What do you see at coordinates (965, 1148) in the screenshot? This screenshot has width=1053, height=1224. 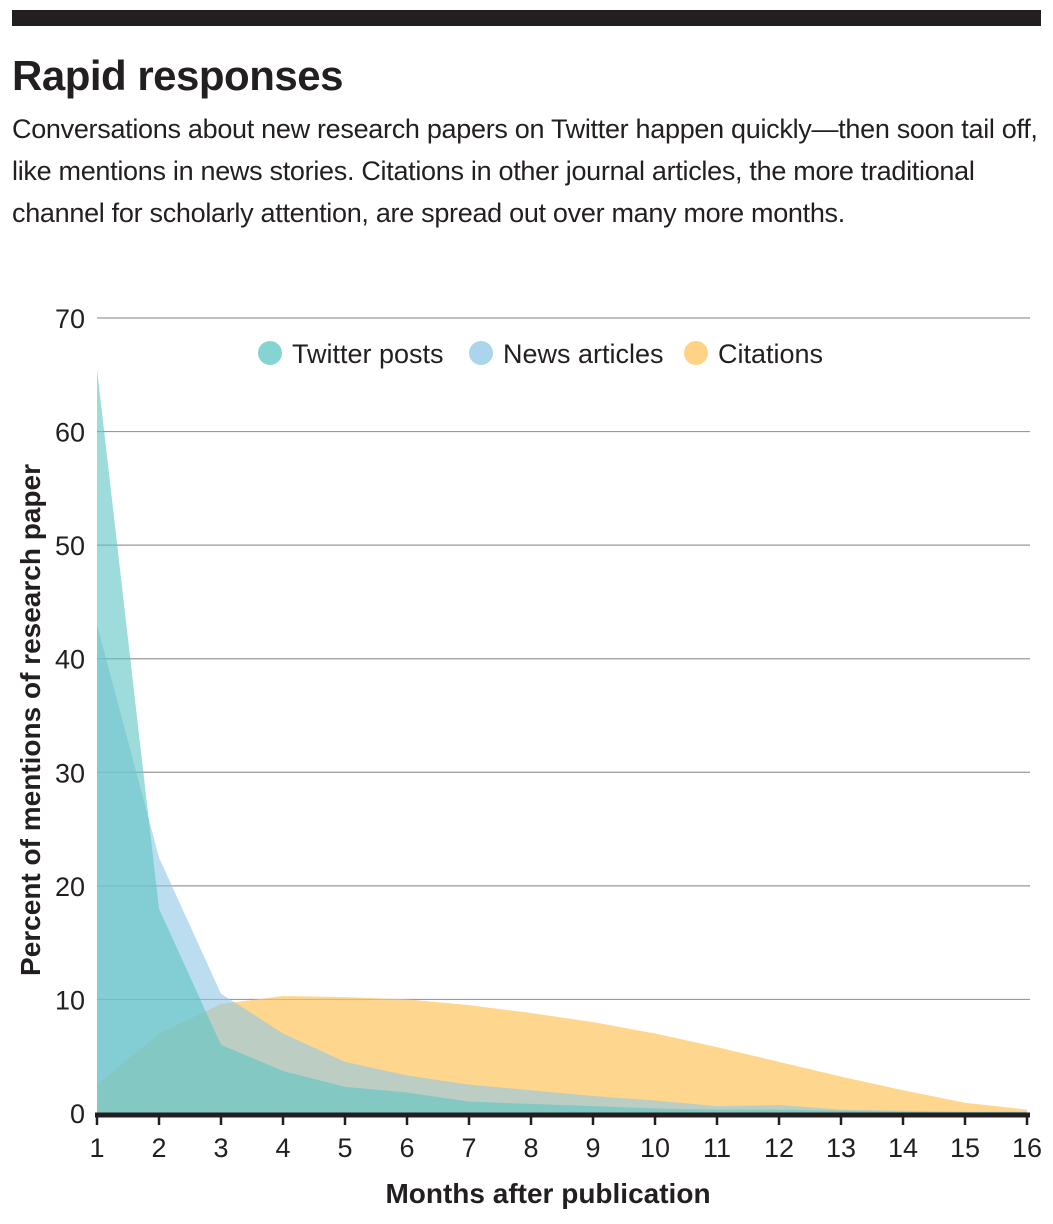 I see `x-tick-label: 15` at bounding box center [965, 1148].